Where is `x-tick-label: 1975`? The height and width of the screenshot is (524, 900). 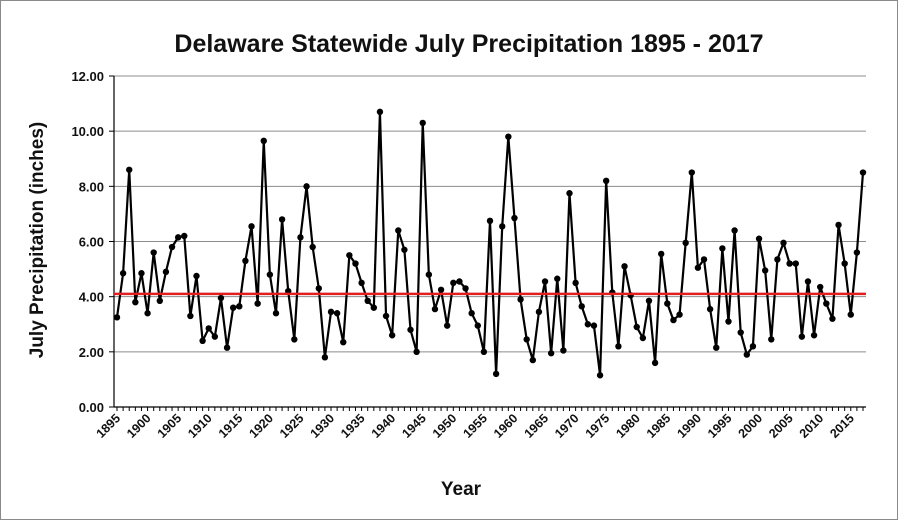 x-tick-label: 1975 is located at coordinates (598, 426).